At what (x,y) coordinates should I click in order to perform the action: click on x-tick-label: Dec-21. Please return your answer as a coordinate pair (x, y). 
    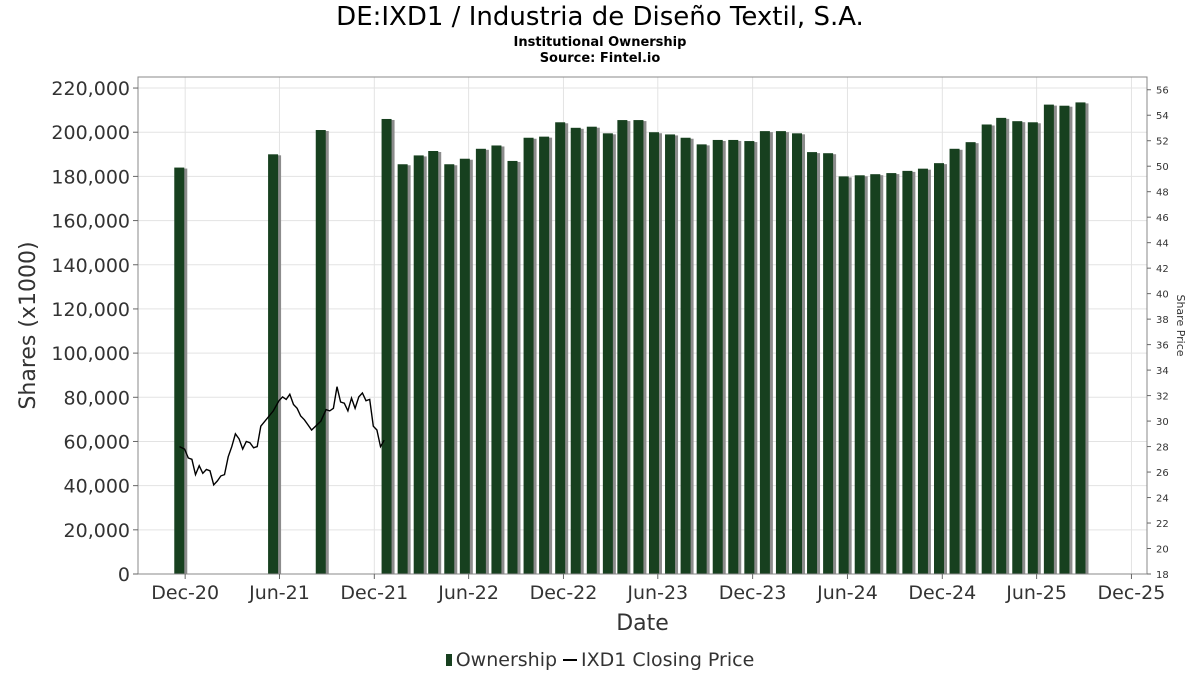
    Looking at the image, I should click on (374, 593).